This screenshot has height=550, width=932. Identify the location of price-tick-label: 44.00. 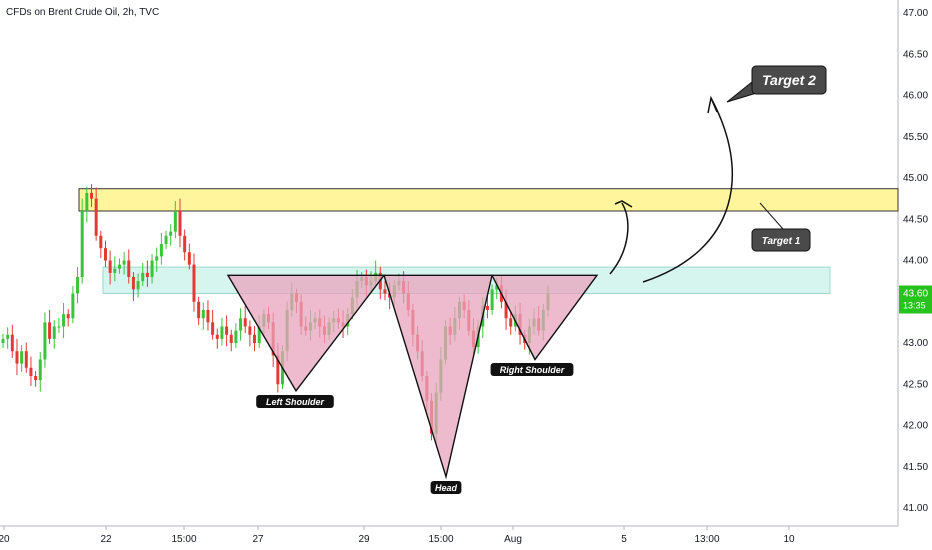
(915, 261).